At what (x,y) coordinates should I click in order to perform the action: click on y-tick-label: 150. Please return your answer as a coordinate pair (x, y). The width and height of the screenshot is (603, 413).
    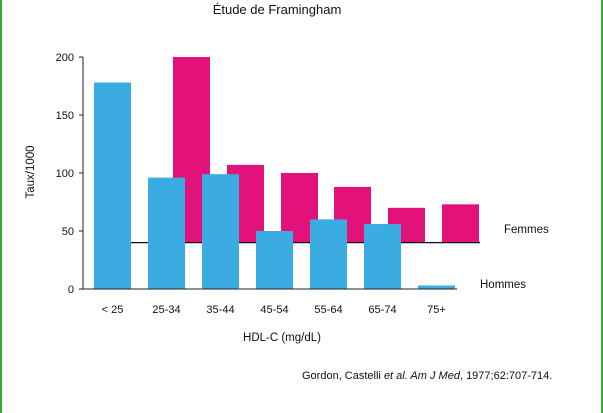
    Looking at the image, I should click on (65, 116).